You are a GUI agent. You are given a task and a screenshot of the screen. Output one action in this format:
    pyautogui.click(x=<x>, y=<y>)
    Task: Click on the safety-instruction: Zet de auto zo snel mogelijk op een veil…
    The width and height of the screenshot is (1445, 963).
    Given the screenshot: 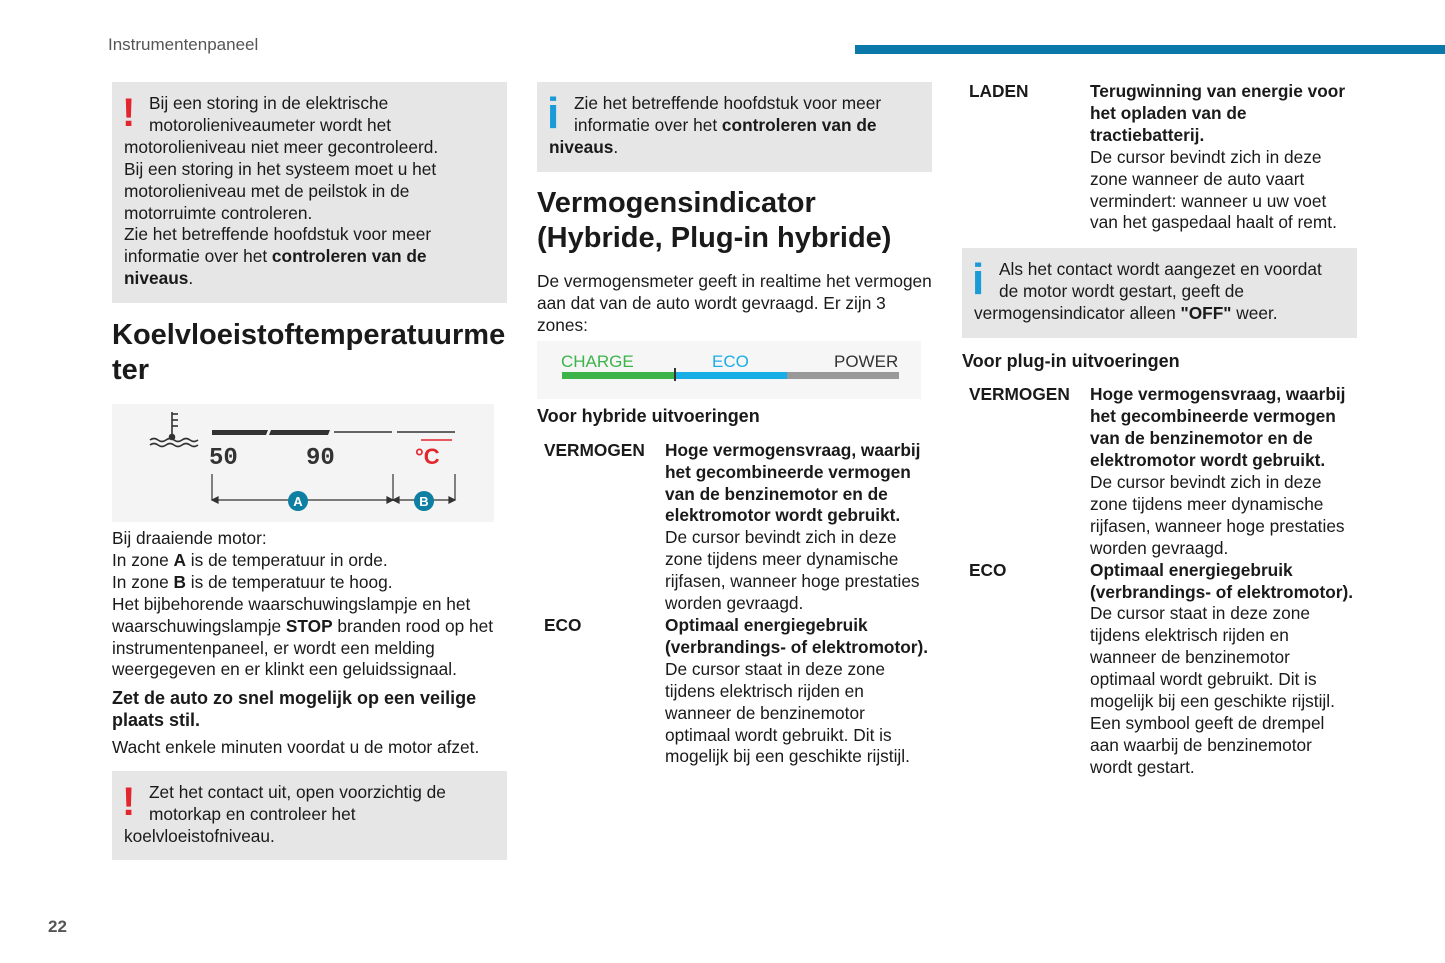 What is the action you would take?
    pyautogui.click(x=294, y=709)
    